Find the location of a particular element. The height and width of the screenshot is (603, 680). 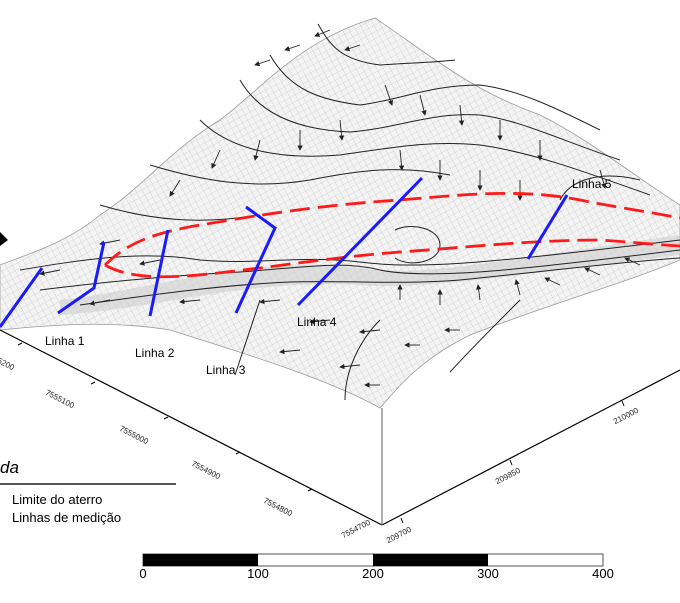

label-linha2: Linha 2 is located at coordinates (155, 353).